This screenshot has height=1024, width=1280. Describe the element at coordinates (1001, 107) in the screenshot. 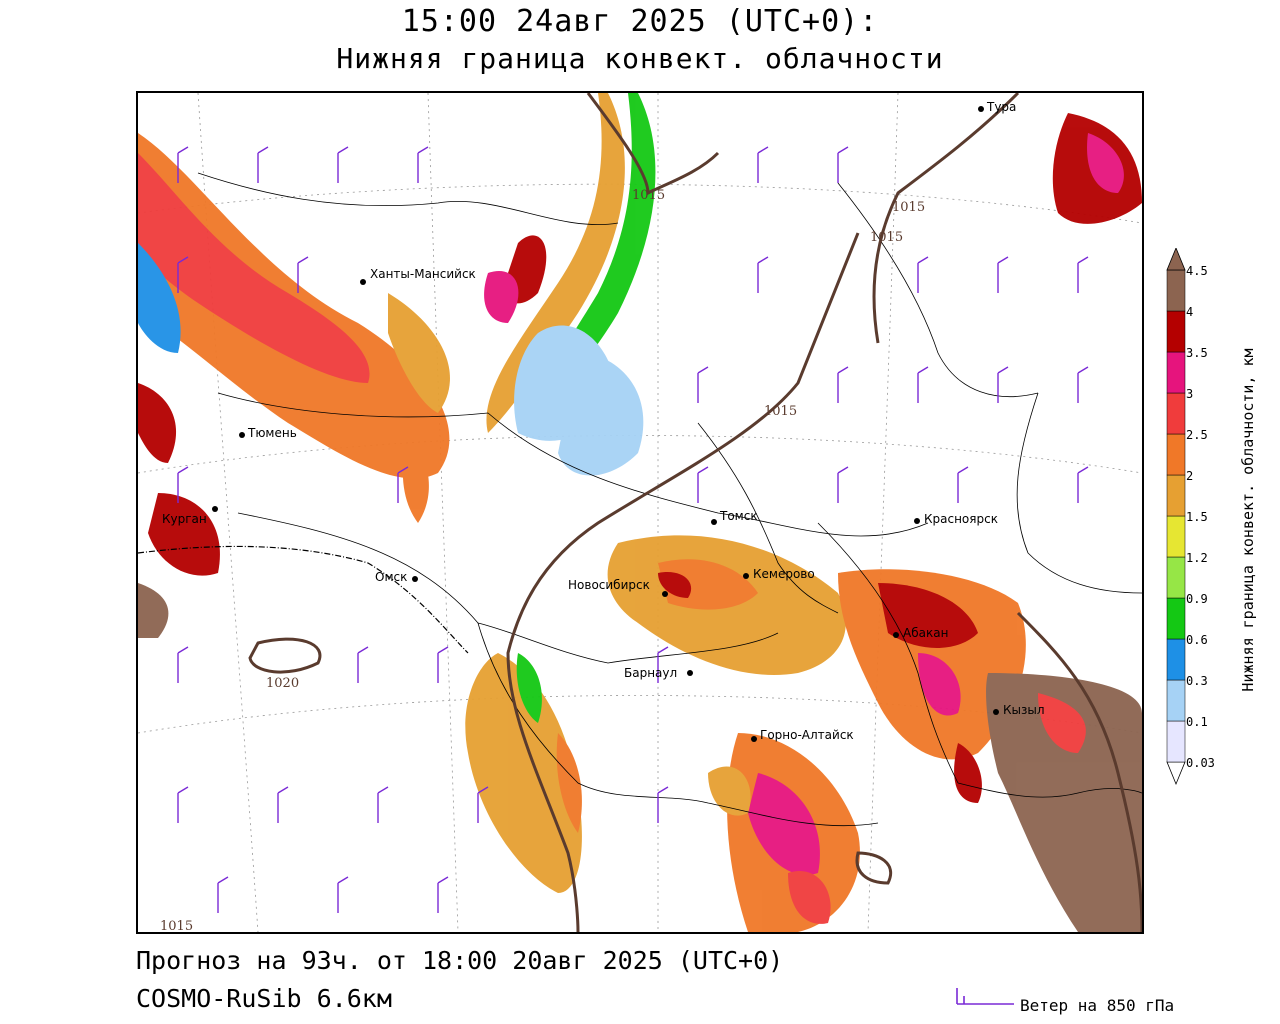

I see `city-label: Тура` at that location.